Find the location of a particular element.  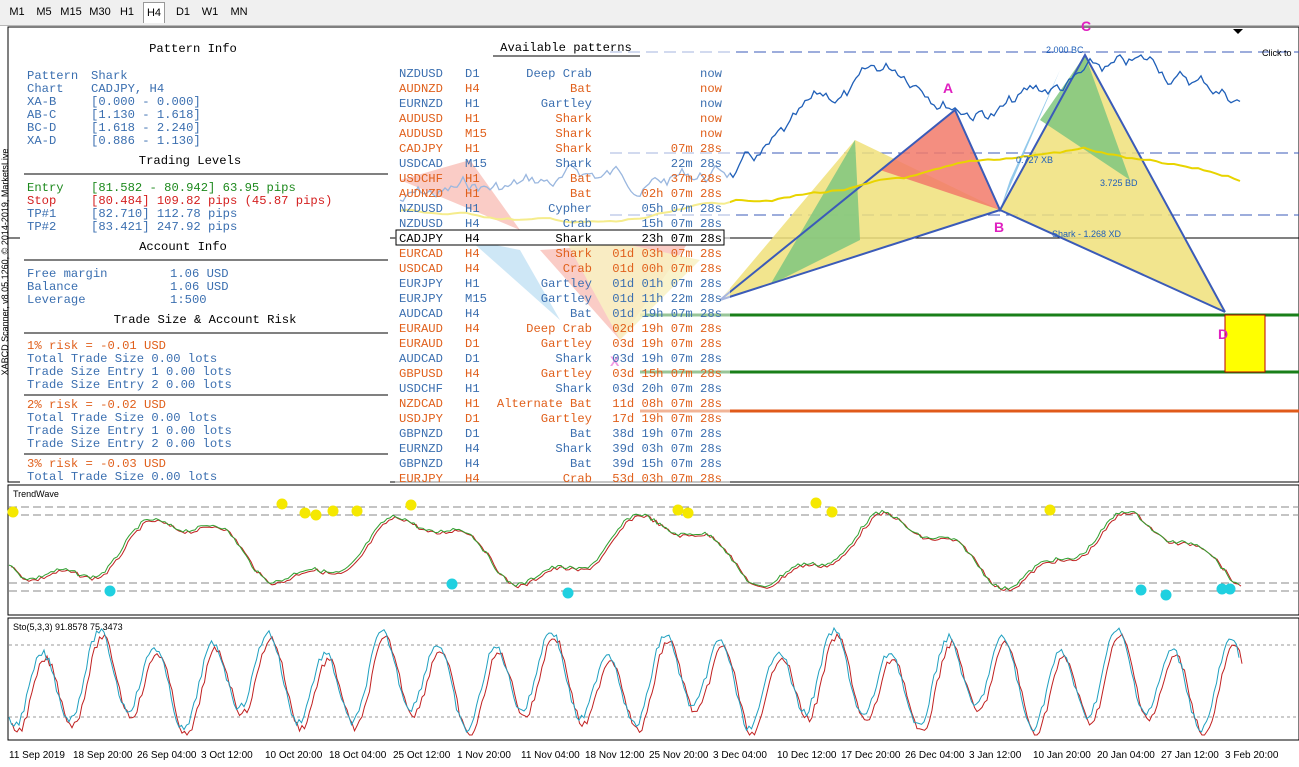

trading-level-value: [82.710] 112.78 pips is located at coordinates (164, 214).